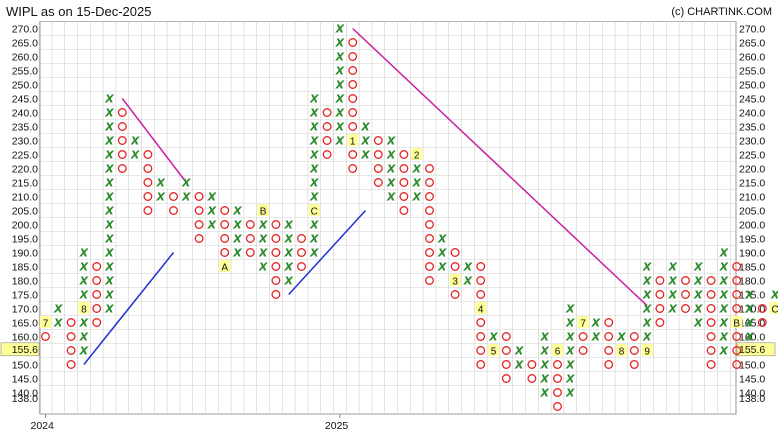 This screenshot has height=442, width=778. I want to click on y-tick-label: 140.0, so click(25, 394).